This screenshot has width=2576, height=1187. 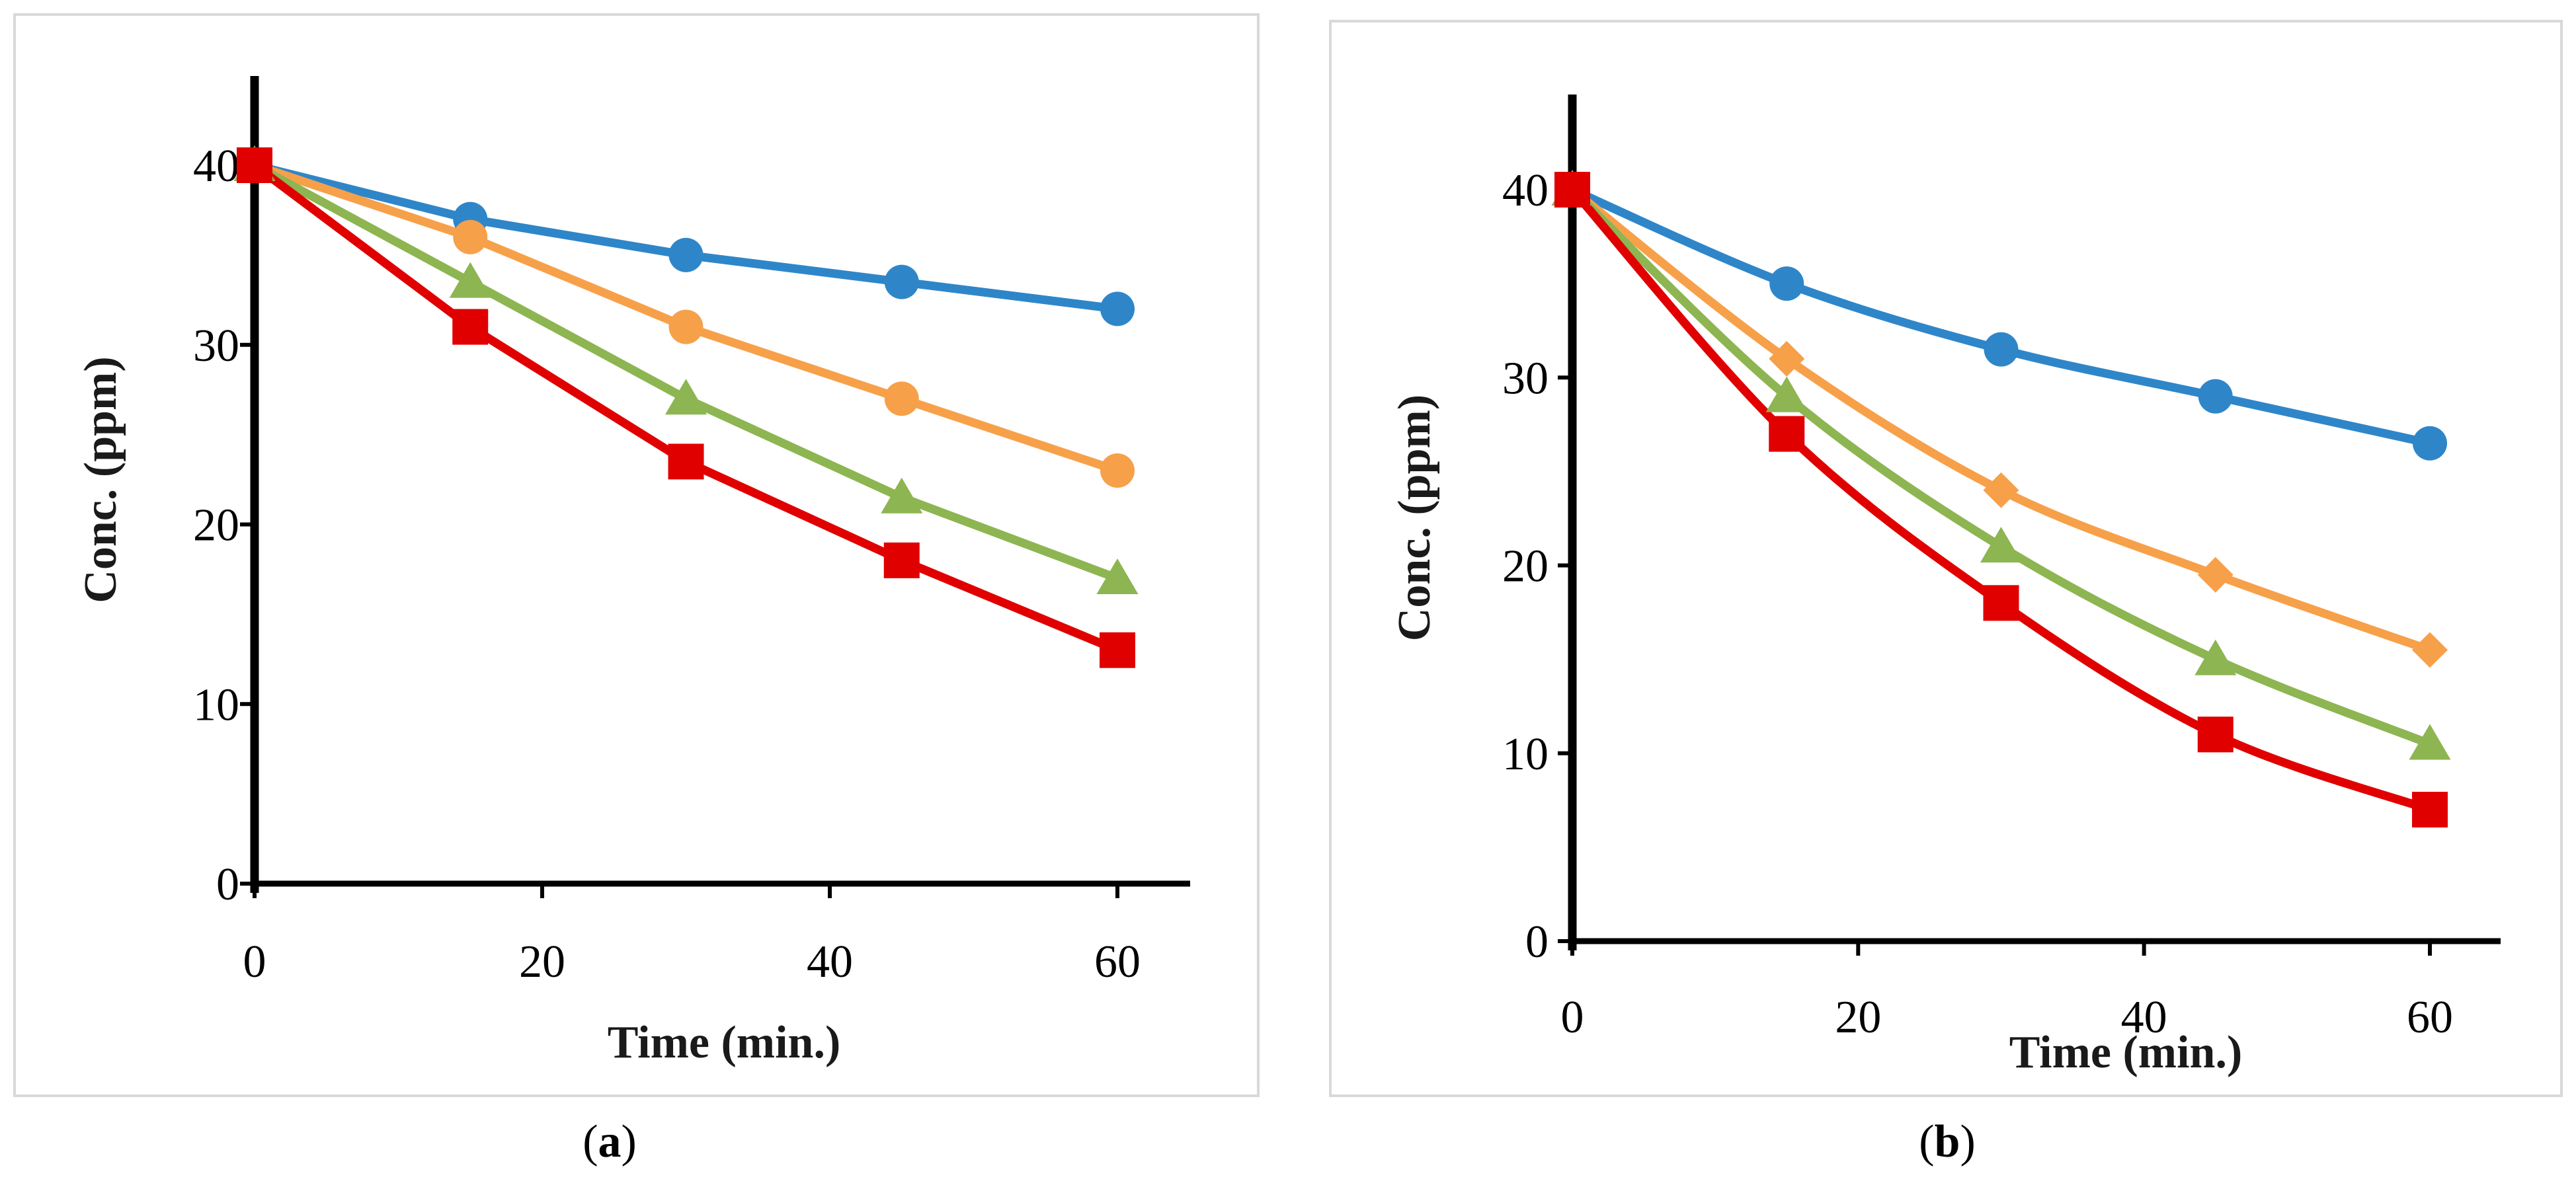 What do you see at coordinates (2144, 1018) in the screenshot?
I see `panel-b-x-tick-label: 40` at bounding box center [2144, 1018].